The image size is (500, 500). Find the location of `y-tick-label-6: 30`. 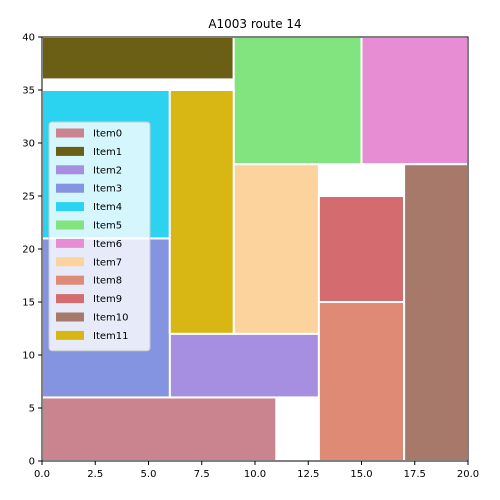

y-tick-label-6: 30 is located at coordinates (28, 144).